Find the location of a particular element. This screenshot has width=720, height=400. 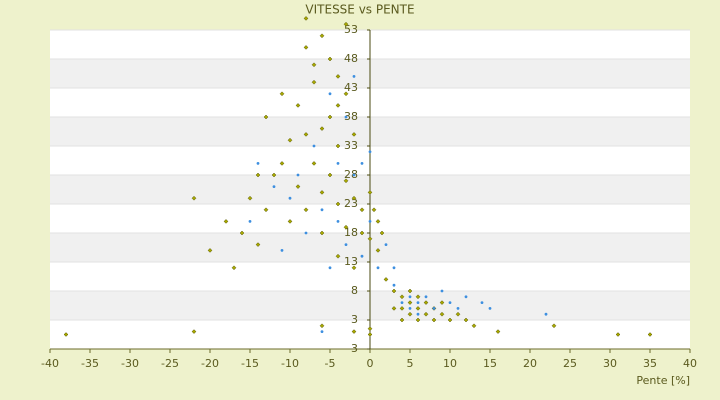

x-tick-label: -30 is located at coordinates (130, 363).